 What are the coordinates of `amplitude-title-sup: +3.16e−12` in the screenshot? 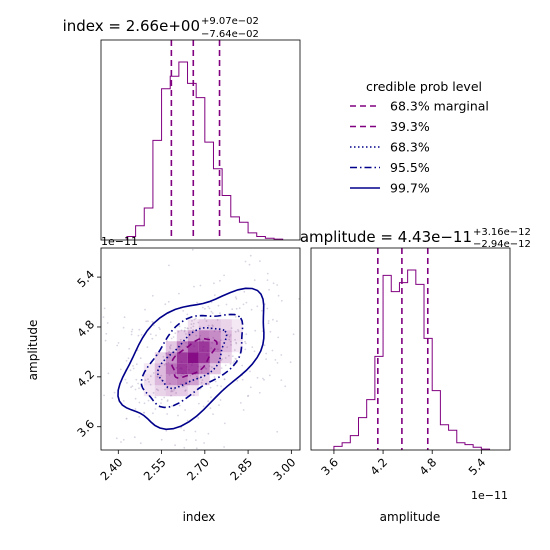 It's located at (502, 232).